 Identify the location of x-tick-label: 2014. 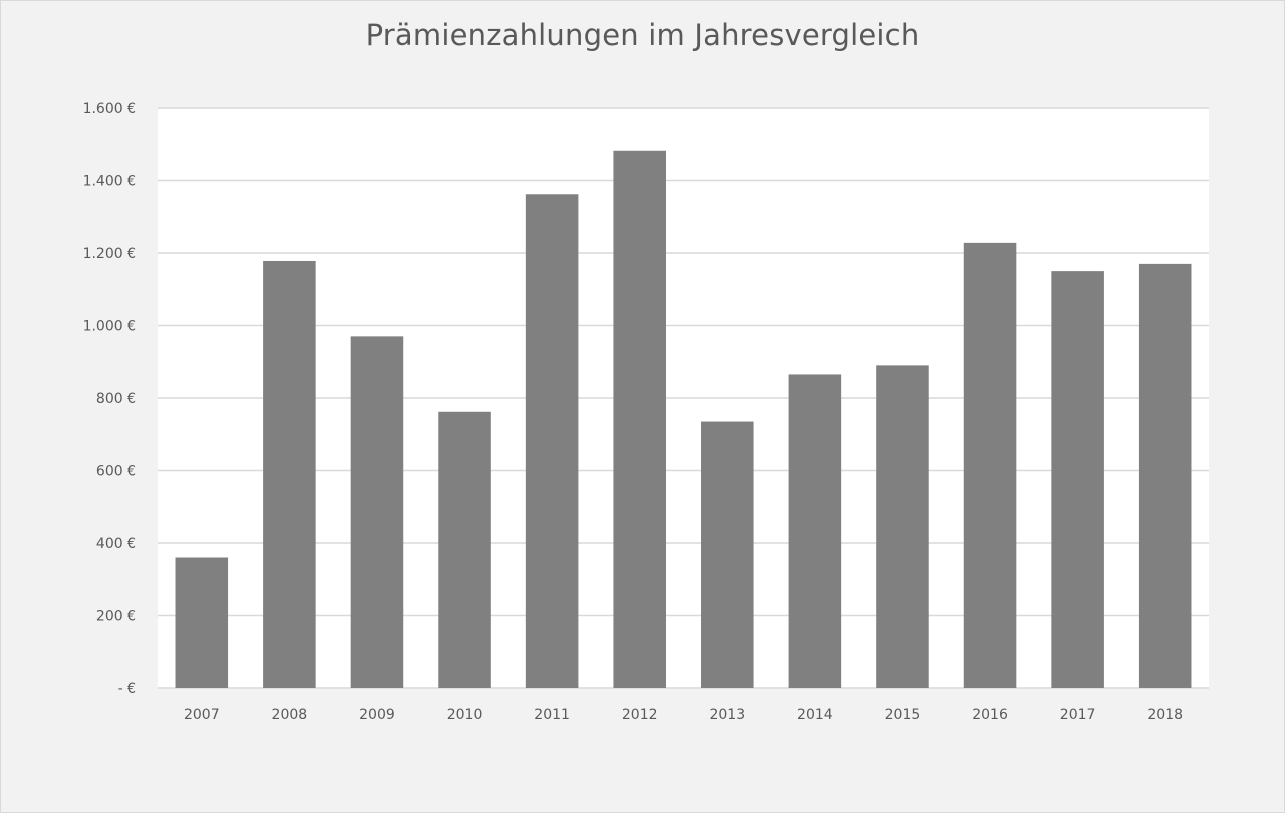
(815, 715).